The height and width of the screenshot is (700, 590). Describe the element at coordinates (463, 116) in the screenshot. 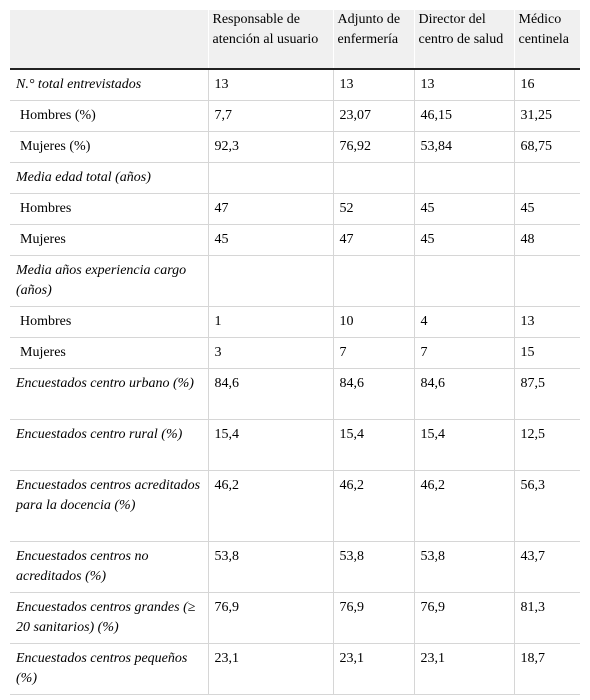

I see `table-cell: 46,15` at that location.